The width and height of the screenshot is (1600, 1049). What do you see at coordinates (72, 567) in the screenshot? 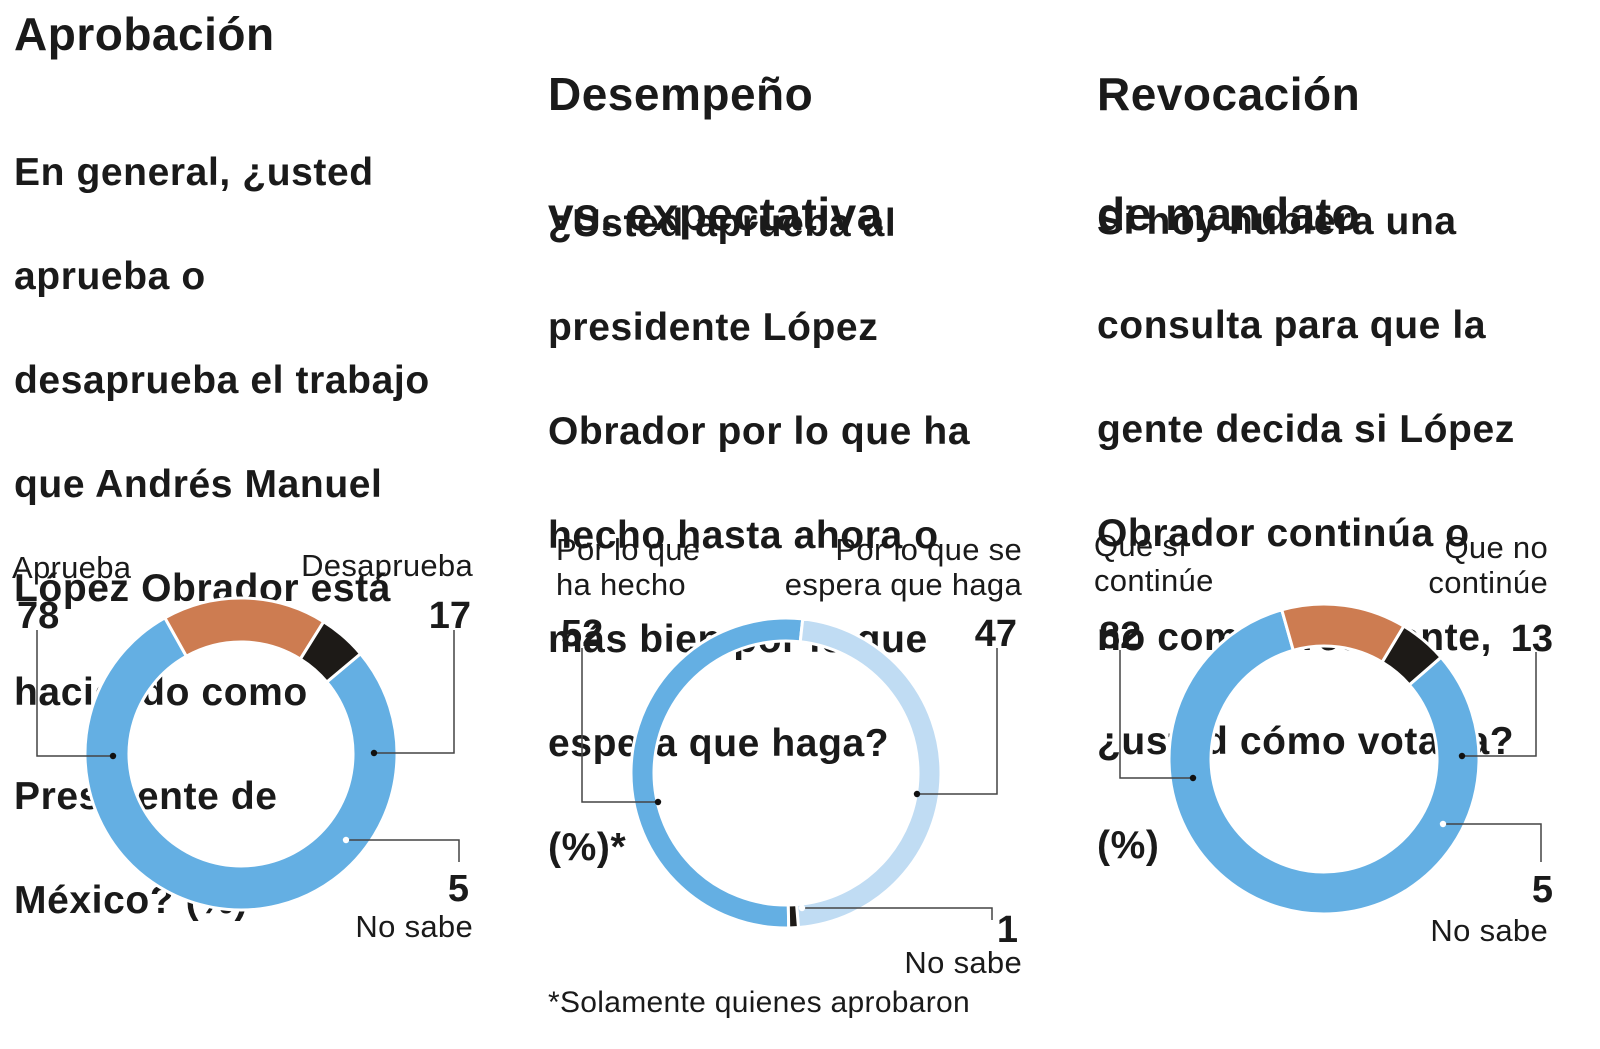
I see `category-label: Aprueba` at bounding box center [72, 567].